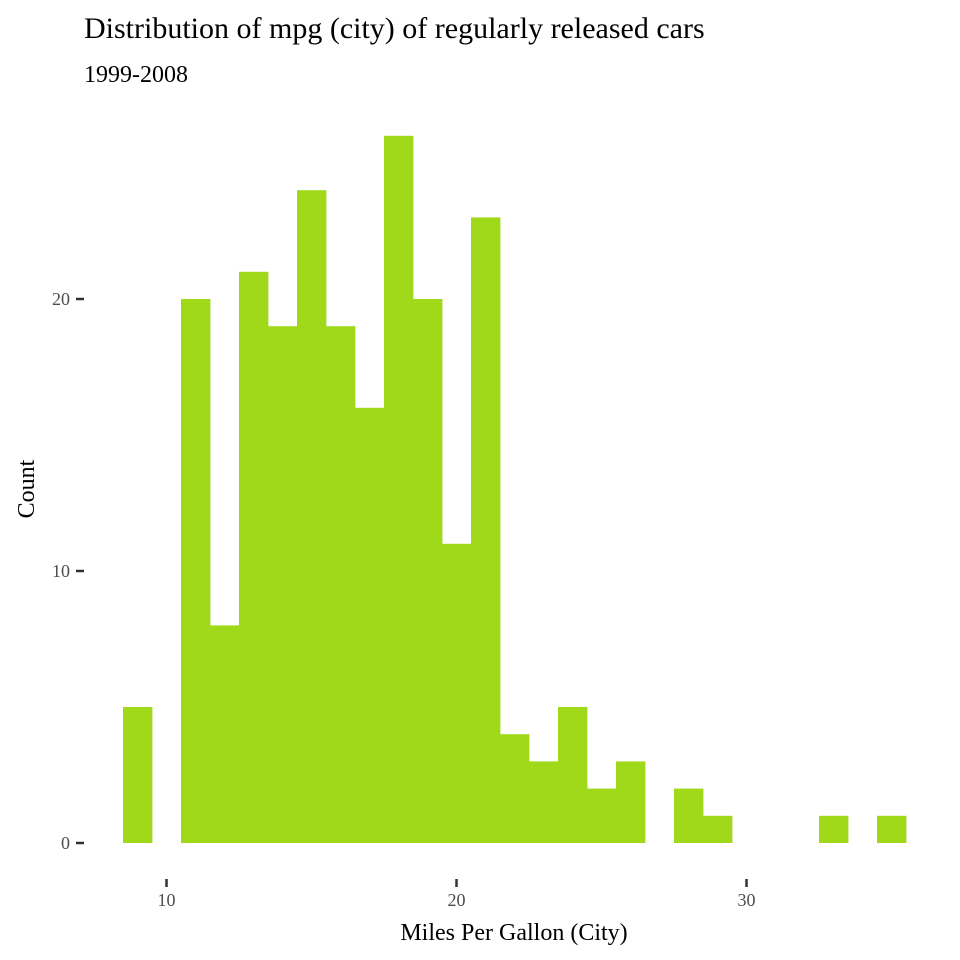 The width and height of the screenshot is (960, 960). Describe the element at coordinates (747, 900) in the screenshot. I see `x-tick-label: 30` at that location.